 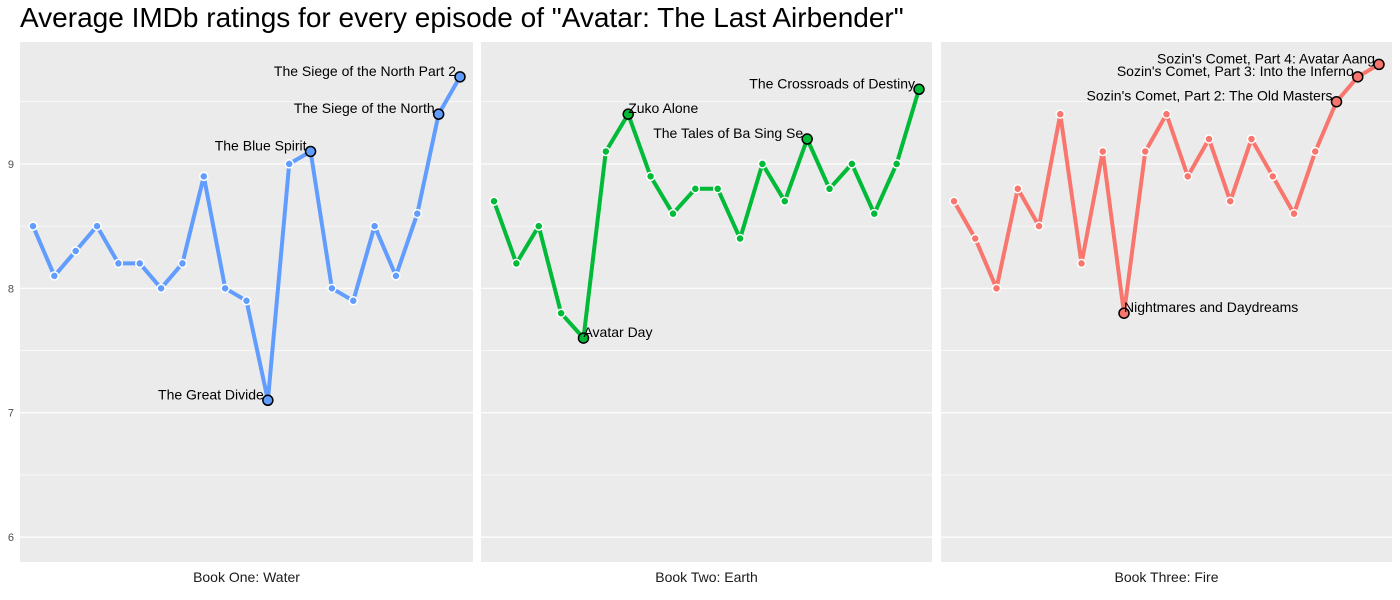 I want to click on episode-label: Sozin's Comet, Part 3: Into the Inferno, so click(x=1235, y=71).